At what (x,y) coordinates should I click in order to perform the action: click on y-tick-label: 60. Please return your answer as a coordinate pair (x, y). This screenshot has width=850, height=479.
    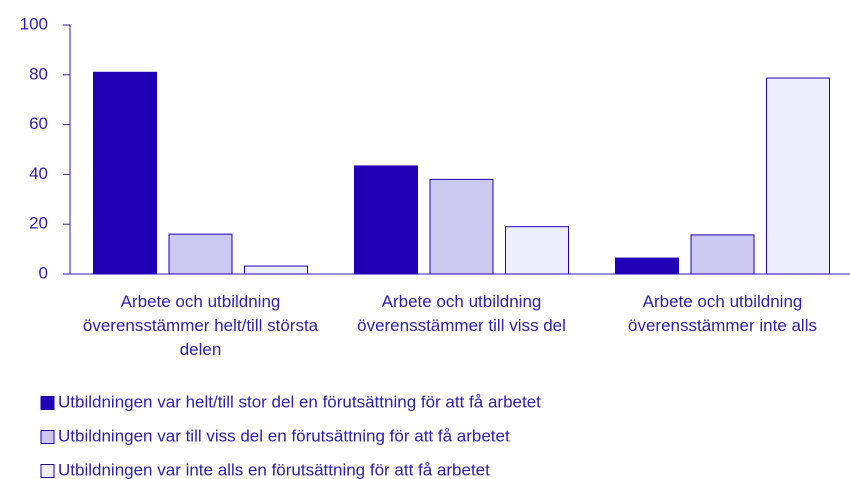
    Looking at the image, I should click on (38, 123).